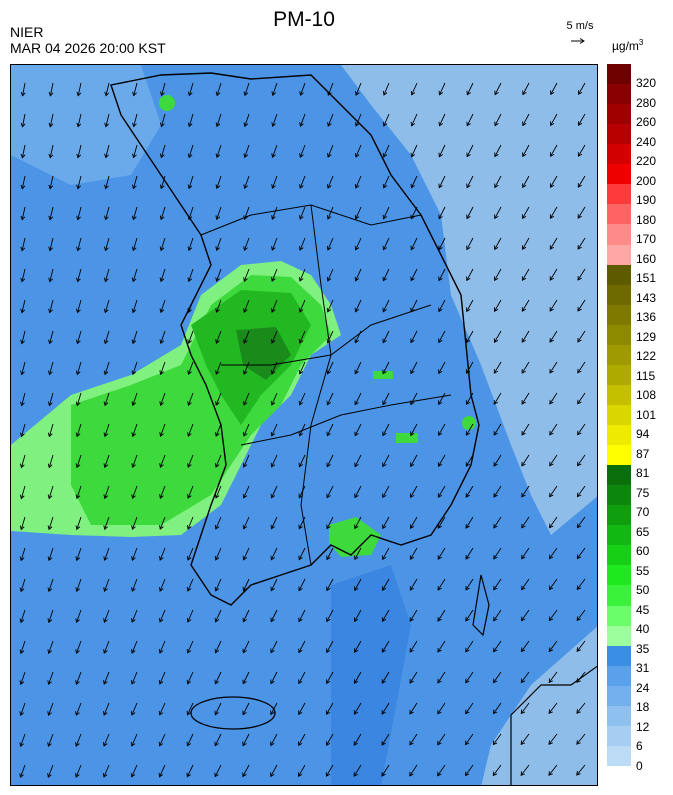  What do you see at coordinates (646, 219) in the screenshot?
I see `legend-label: 180` at bounding box center [646, 219].